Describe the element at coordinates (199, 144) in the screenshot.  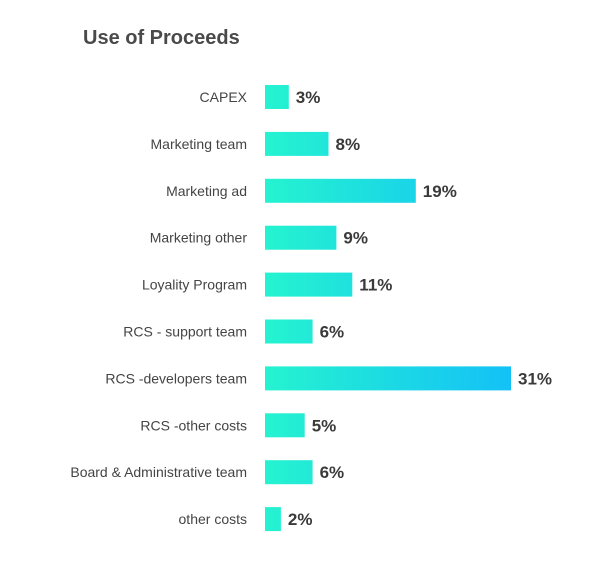
I see `category-label: Marketing team` at that location.